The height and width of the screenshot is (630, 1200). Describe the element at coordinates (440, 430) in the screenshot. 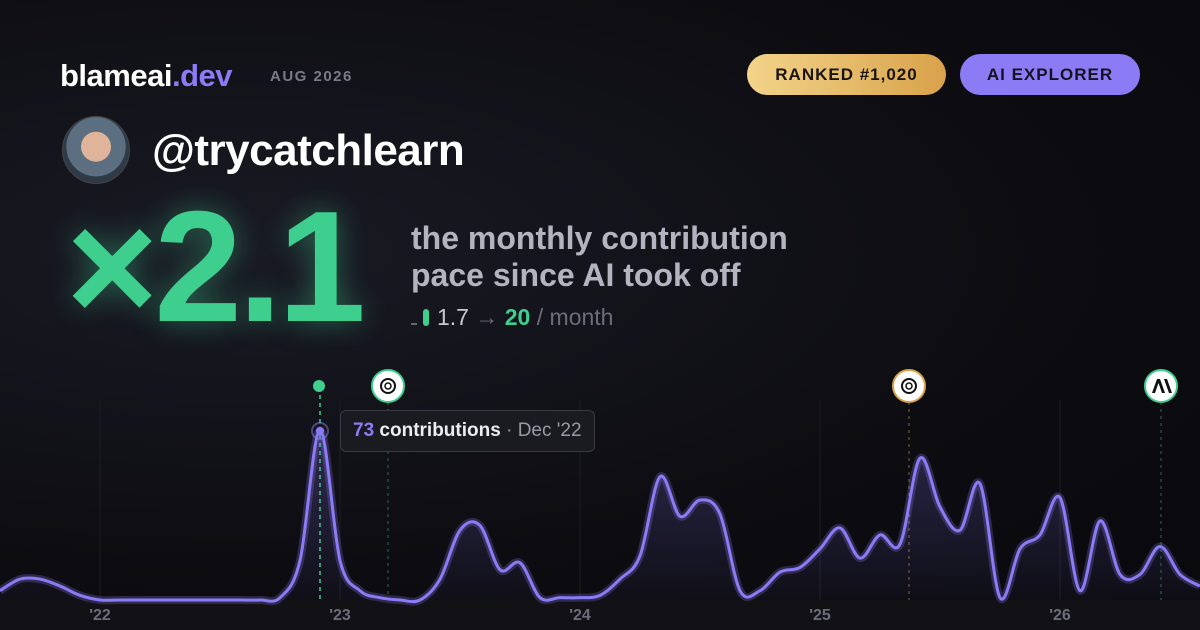

I see `tooltip-label: contributions` at that location.